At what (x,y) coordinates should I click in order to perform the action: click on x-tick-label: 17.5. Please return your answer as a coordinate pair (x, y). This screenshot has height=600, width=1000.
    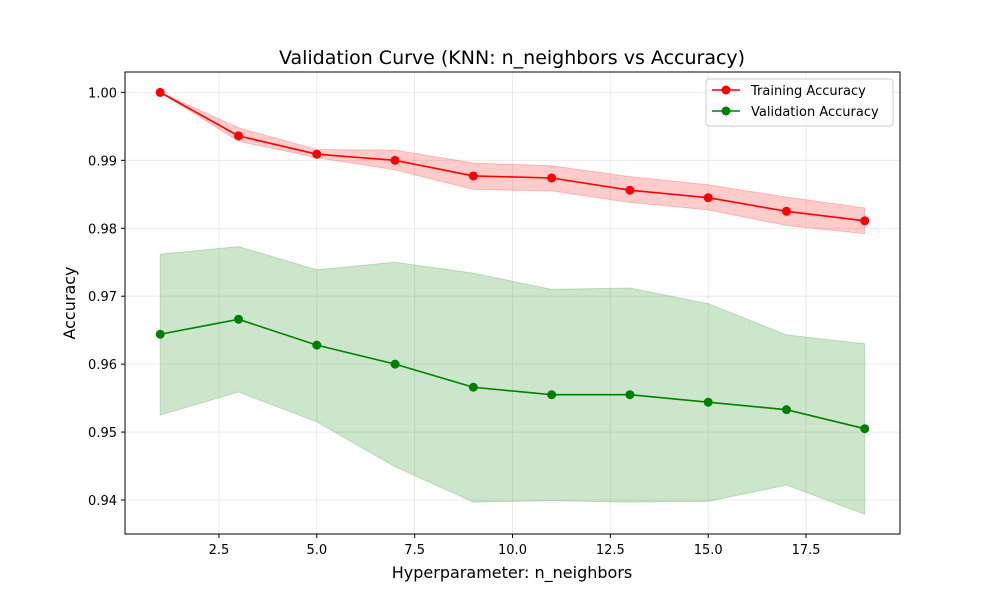
    Looking at the image, I should click on (806, 550).